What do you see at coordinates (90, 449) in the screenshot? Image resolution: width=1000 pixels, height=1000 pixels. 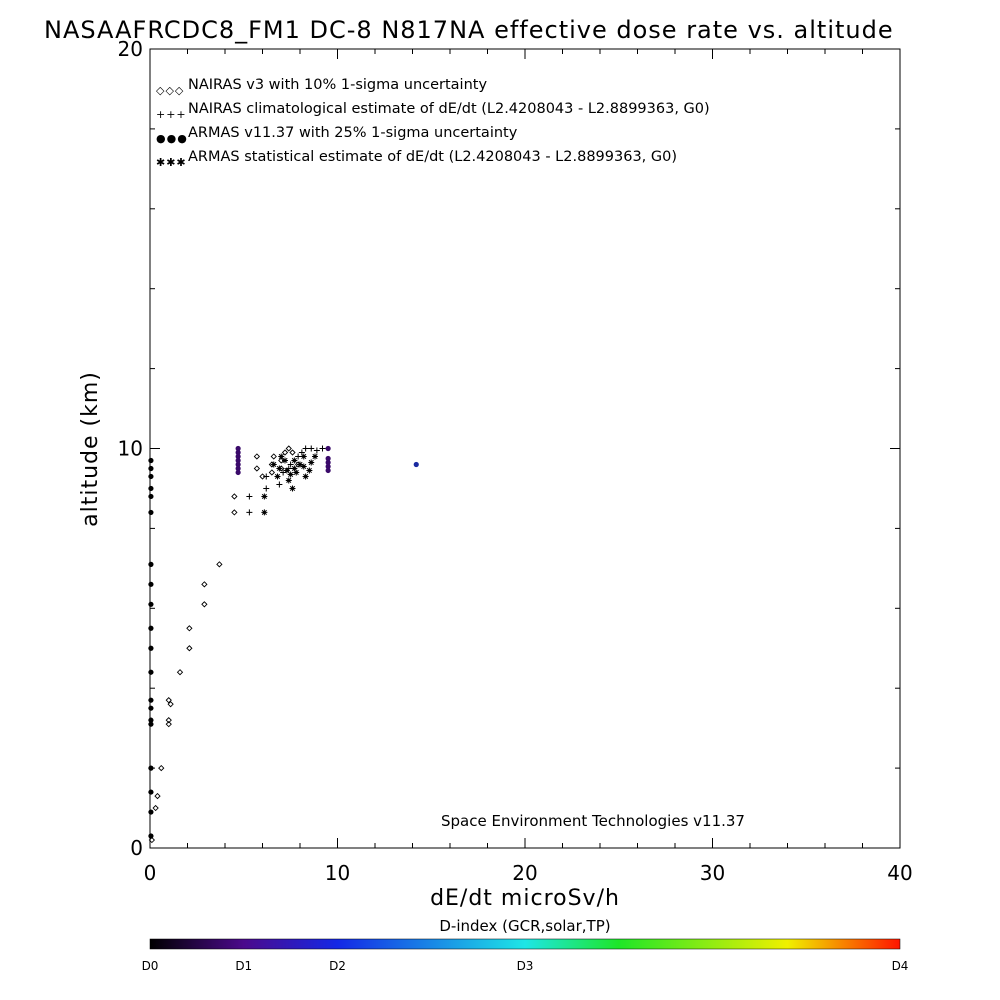 I see `y-axis-label: altitude (km)` at bounding box center [90, 449].